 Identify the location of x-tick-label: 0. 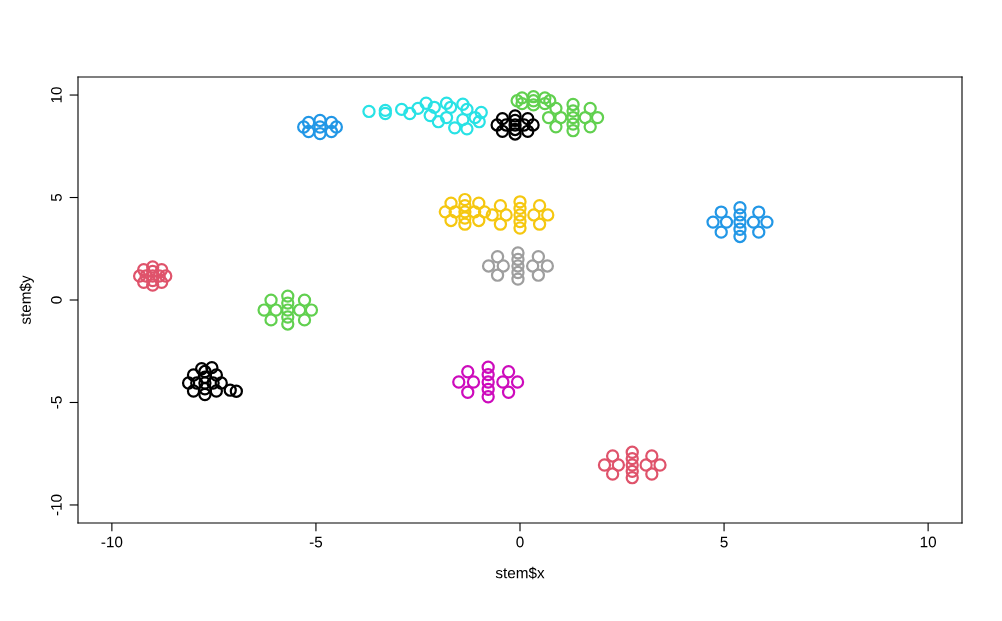
(520, 542).